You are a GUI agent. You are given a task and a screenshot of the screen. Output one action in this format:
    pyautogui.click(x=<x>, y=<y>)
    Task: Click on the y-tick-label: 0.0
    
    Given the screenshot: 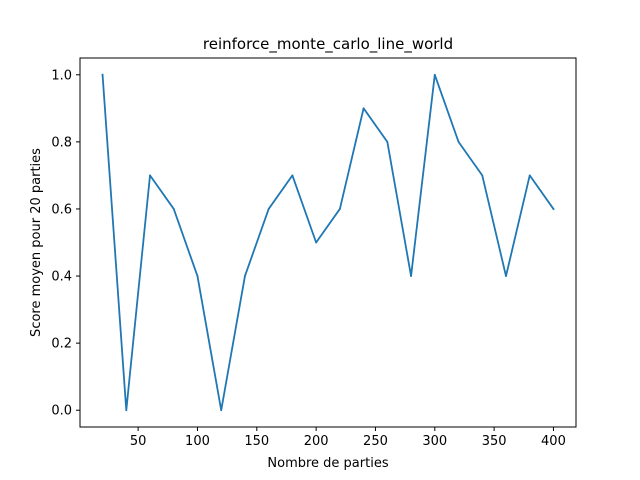 What is the action you would take?
    pyautogui.click(x=61, y=411)
    